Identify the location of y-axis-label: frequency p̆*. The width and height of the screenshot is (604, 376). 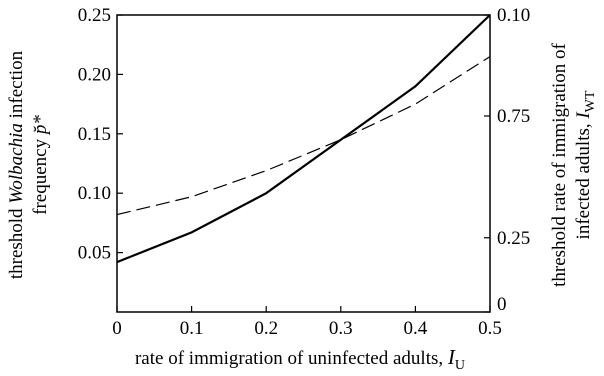
(40, 165).